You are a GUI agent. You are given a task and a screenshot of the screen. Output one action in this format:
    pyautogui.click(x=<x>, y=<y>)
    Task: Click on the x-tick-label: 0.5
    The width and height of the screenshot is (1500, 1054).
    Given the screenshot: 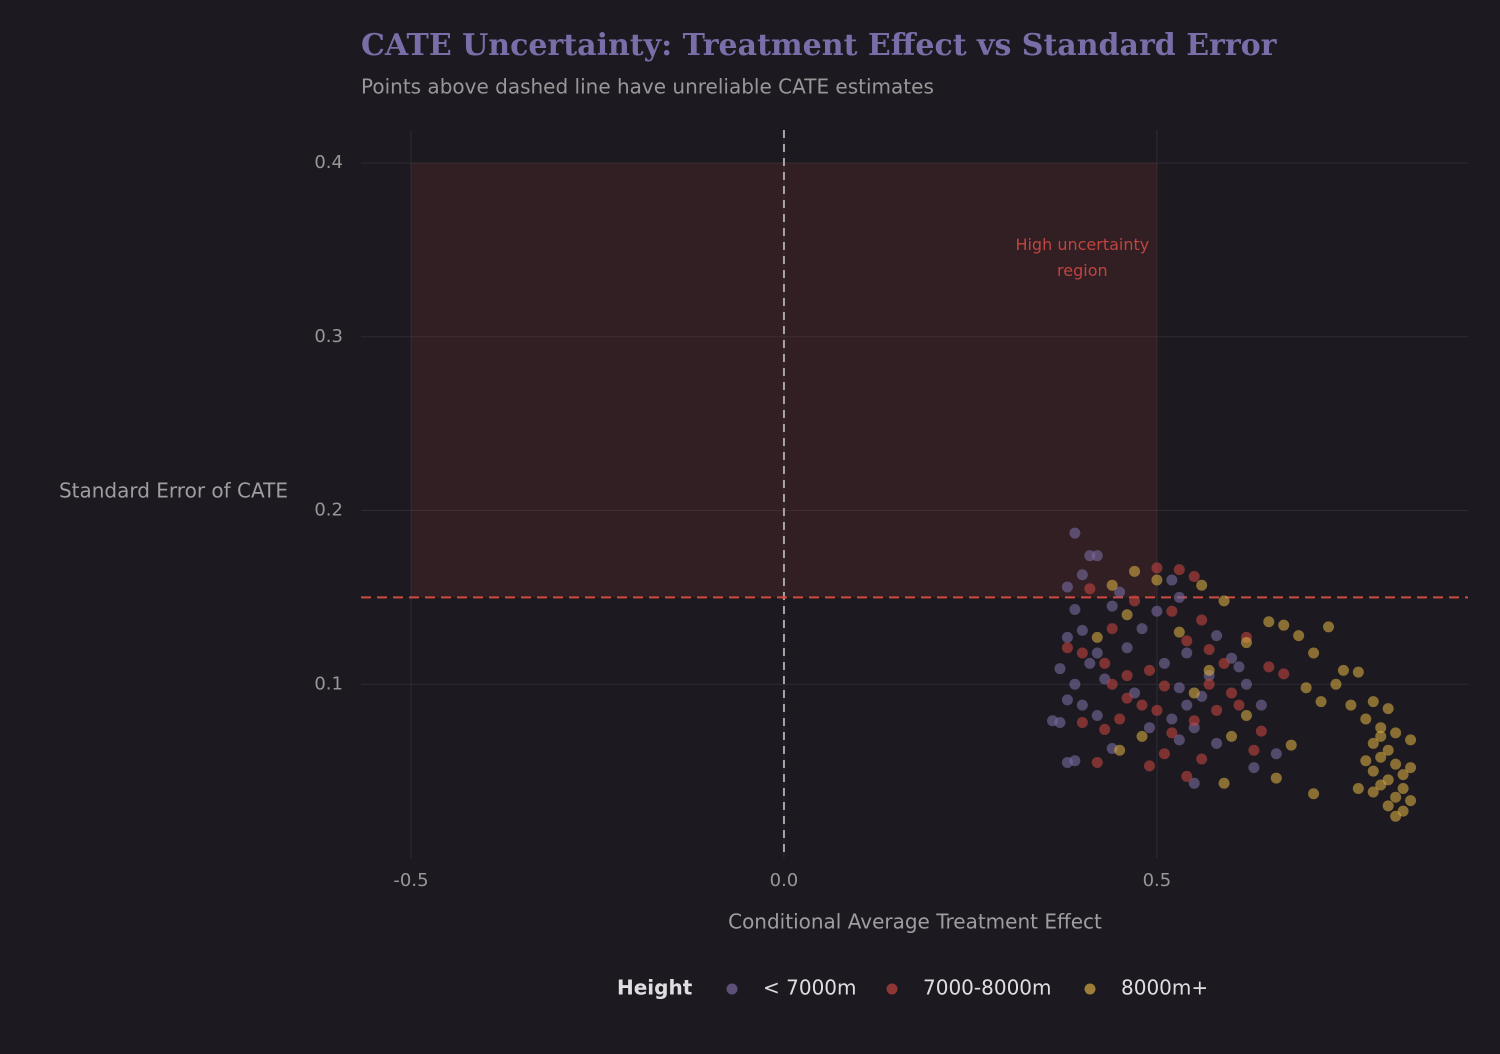 What is the action you would take?
    pyautogui.click(x=1157, y=880)
    